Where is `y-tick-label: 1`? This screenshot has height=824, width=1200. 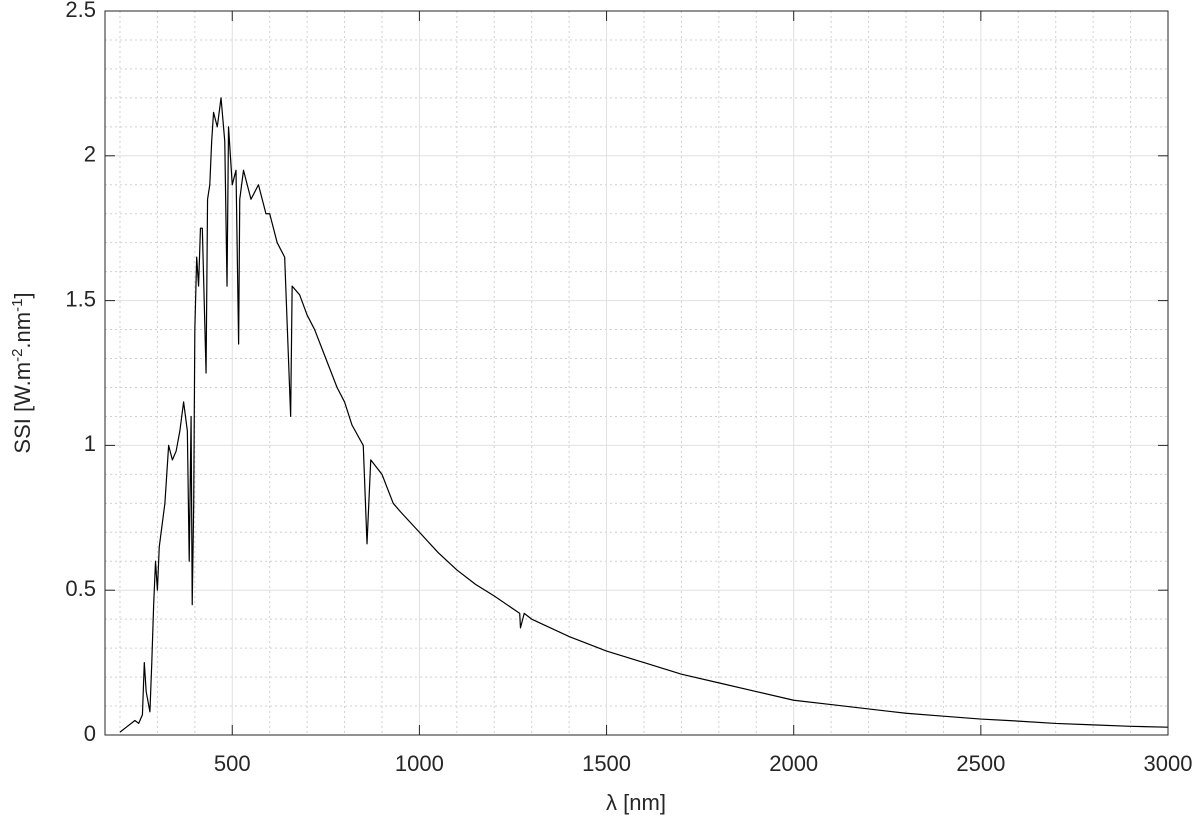
y-tick-label: 1 is located at coordinates (90, 443).